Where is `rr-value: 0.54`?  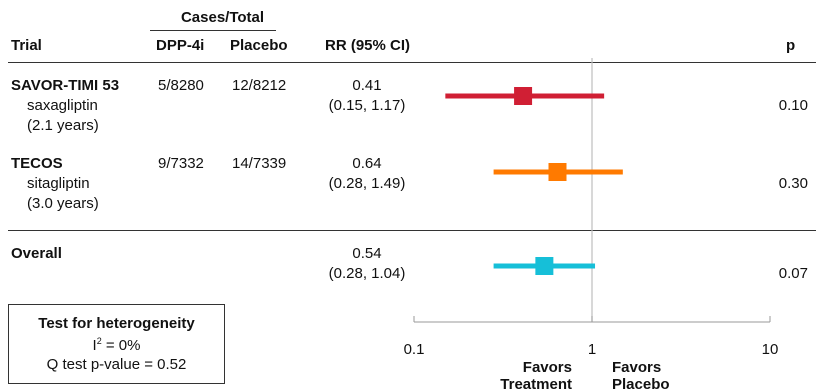 rr-value: 0.54 is located at coordinates (367, 253).